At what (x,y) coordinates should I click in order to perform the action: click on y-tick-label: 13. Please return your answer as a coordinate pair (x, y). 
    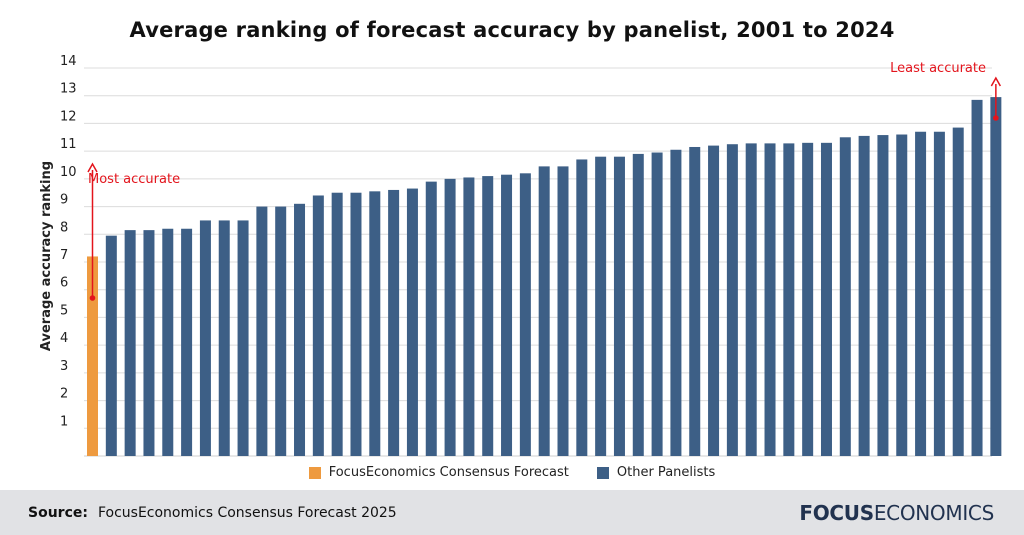
    Looking at the image, I should click on (68, 89).